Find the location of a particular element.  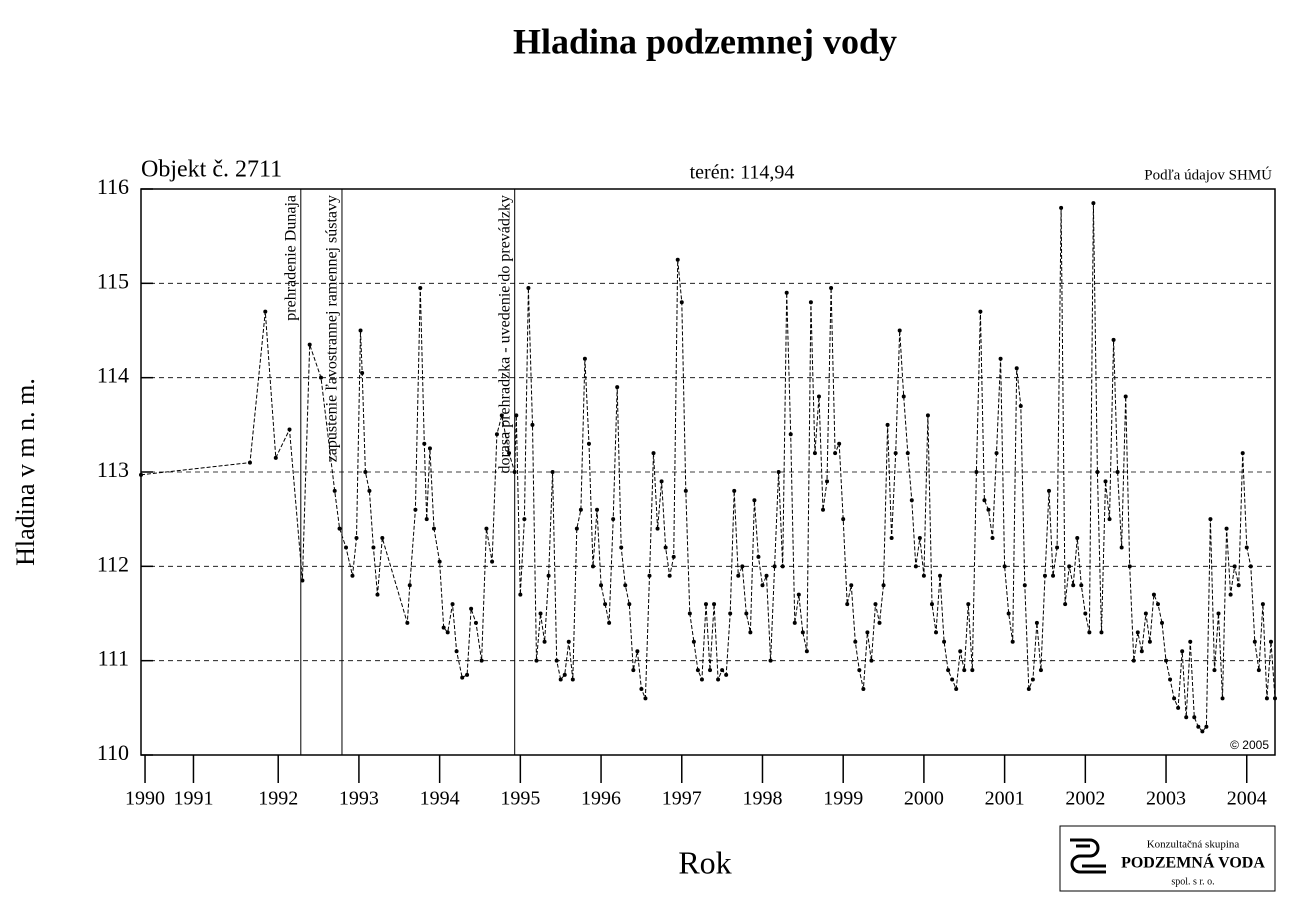

y-tick-label: 110 is located at coordinates (113, 752).